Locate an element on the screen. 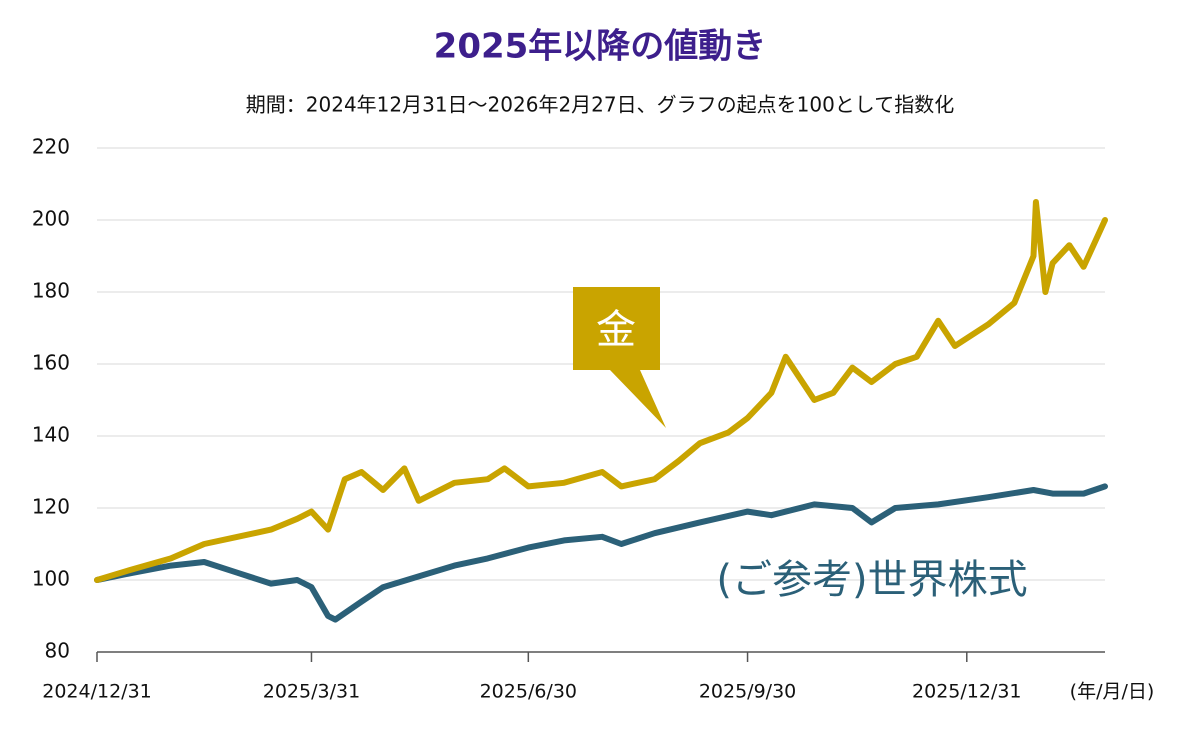 This screenshot has height=734, width=1200. x-tick-label: 2025/12/31 is located at coordinates (967, 692).